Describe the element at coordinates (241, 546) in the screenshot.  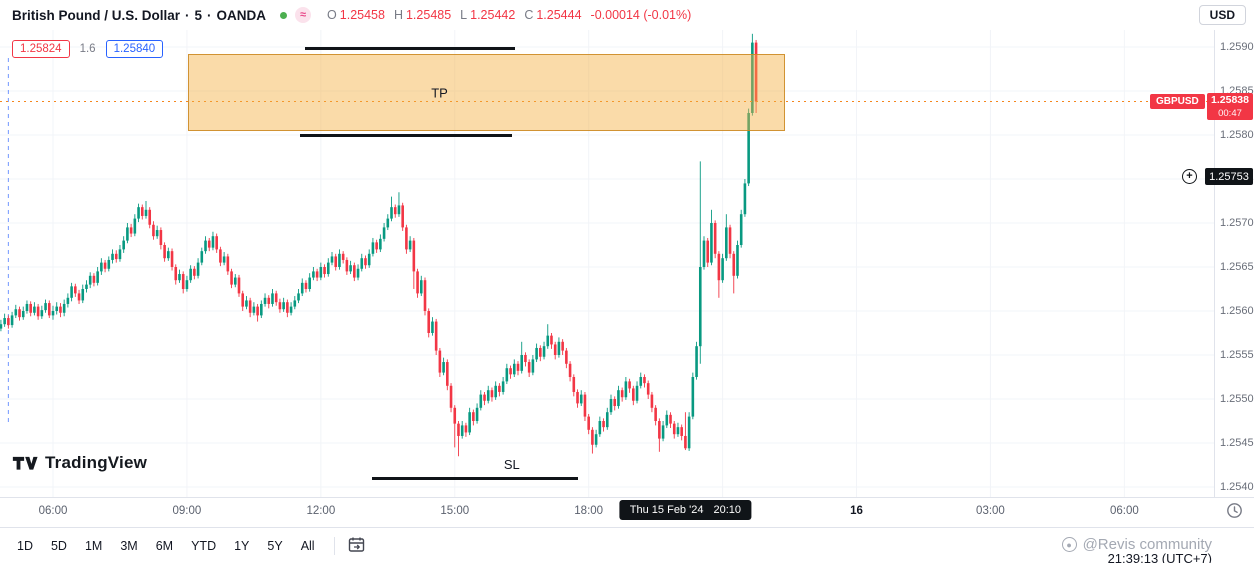
I see `range-1y-button: 1Y` at that location.